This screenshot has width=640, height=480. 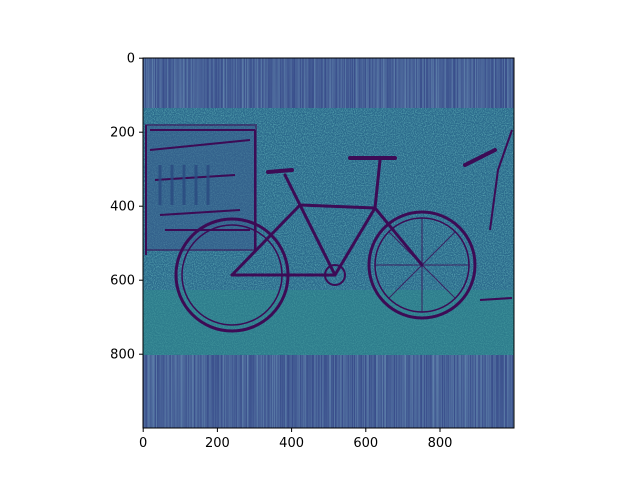 What do you see at coordinates (122, 133) in the screenshot?
I see `y-tick-label: 200` at bounding box center [122, 133].